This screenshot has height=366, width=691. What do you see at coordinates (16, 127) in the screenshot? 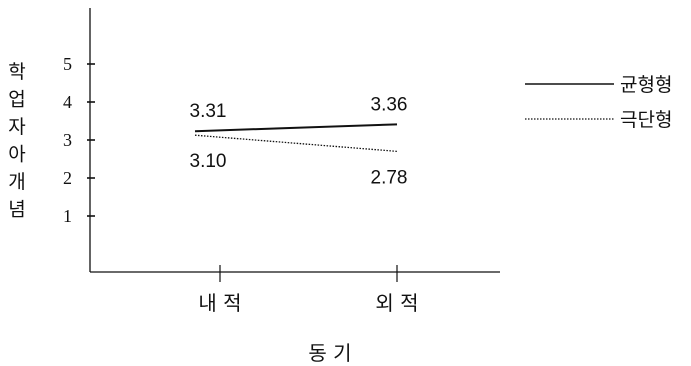
I see `y-axis-label-char: 자` at bounding box center [16, 127].